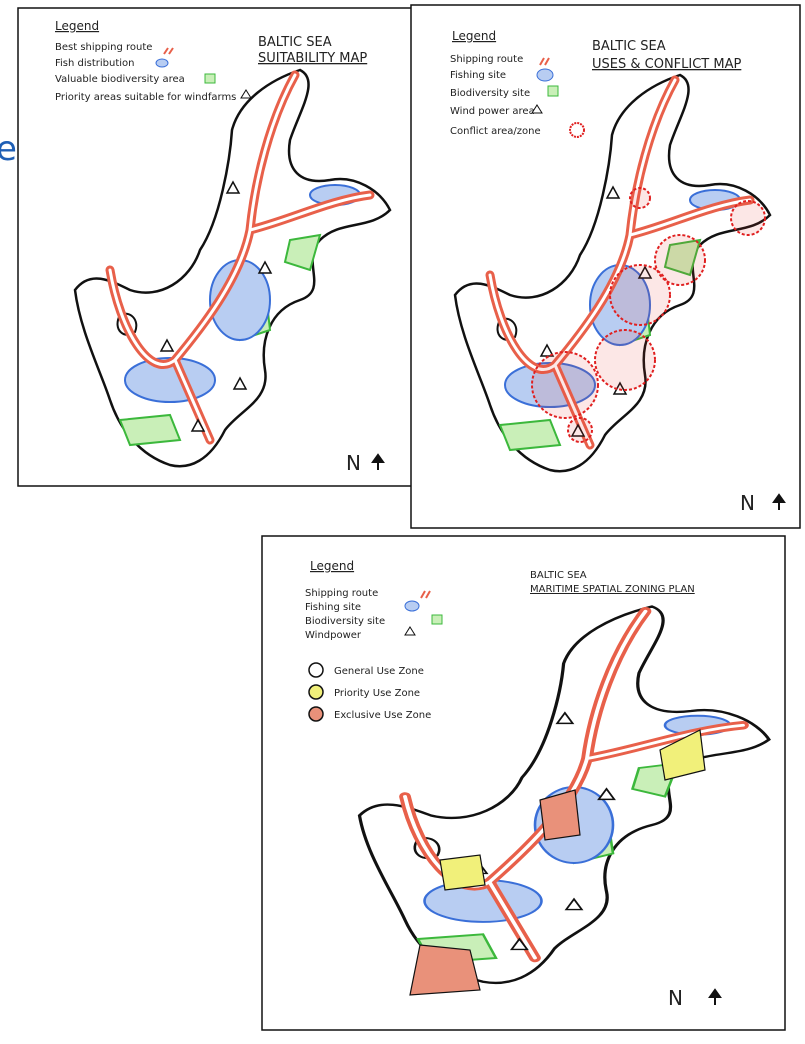  Describe the element at coordinates (145, 97) in the screenshot. I see `legend-item: Priority areas suitable for windfarms` at that location.